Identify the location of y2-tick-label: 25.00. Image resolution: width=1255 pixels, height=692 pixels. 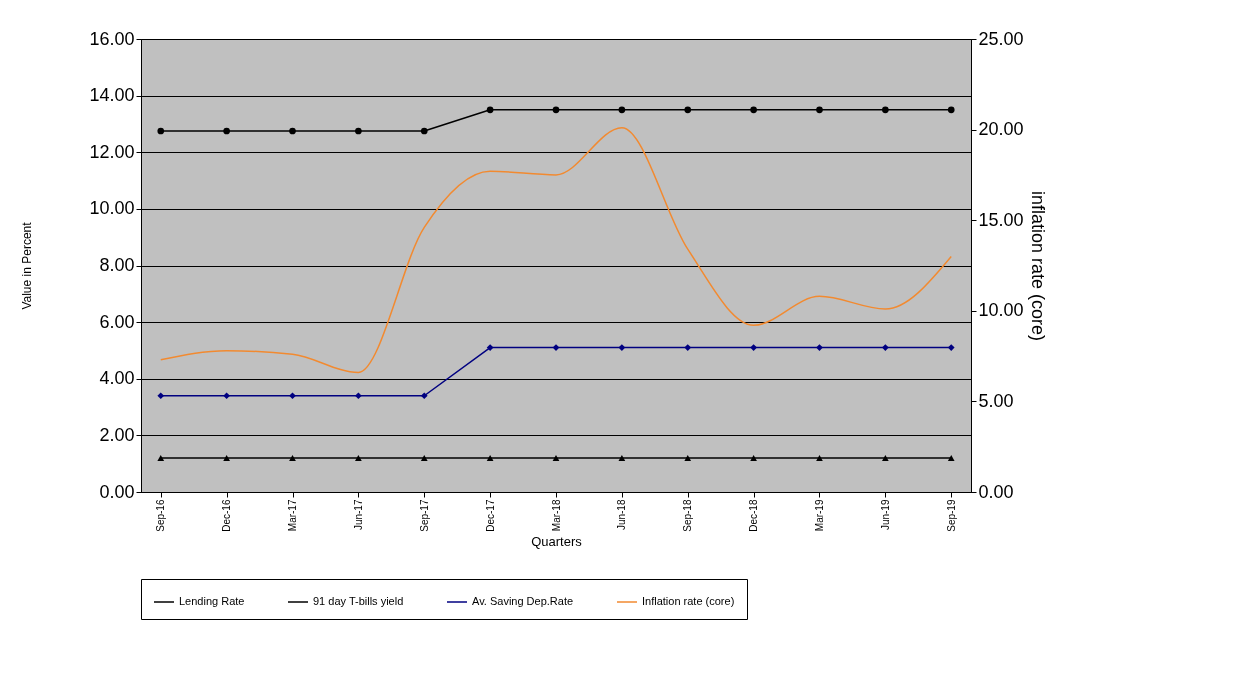
(1001, 38).